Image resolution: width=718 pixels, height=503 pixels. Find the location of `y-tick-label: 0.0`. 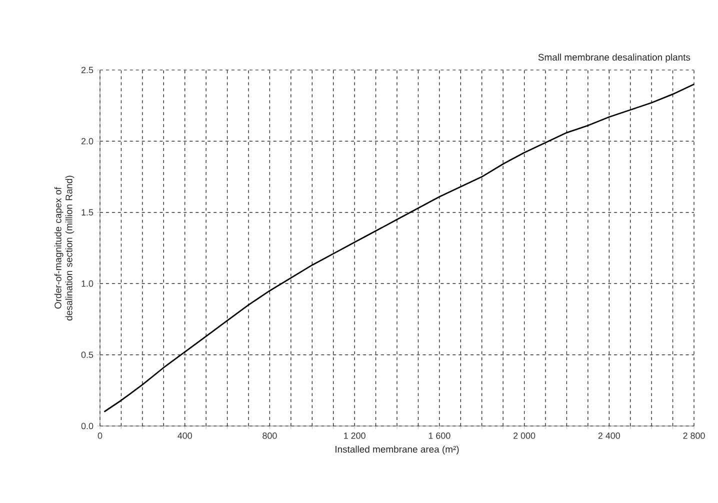

y-tick-label: 0.0 is located at coordinates (87, 426).